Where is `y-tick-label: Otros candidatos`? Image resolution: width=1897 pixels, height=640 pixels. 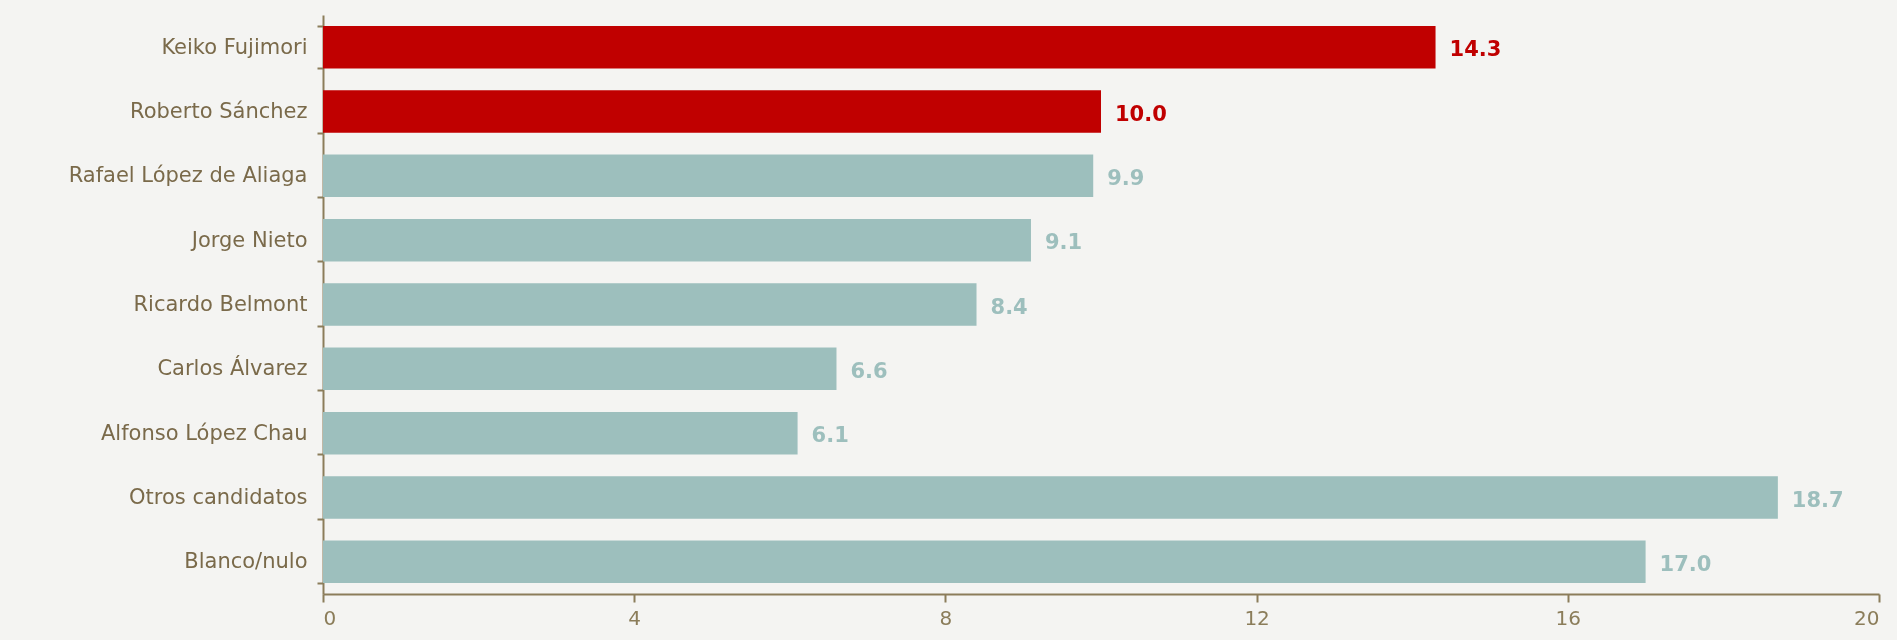
y-tick-label: Otros candidatos is located at coordinates (218, 497).